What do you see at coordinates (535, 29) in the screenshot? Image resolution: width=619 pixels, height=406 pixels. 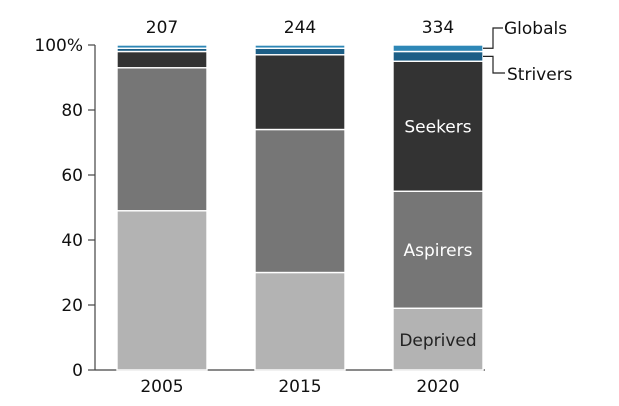 I see `callout-label-globals: Globals` at bounding box center [535, 29].